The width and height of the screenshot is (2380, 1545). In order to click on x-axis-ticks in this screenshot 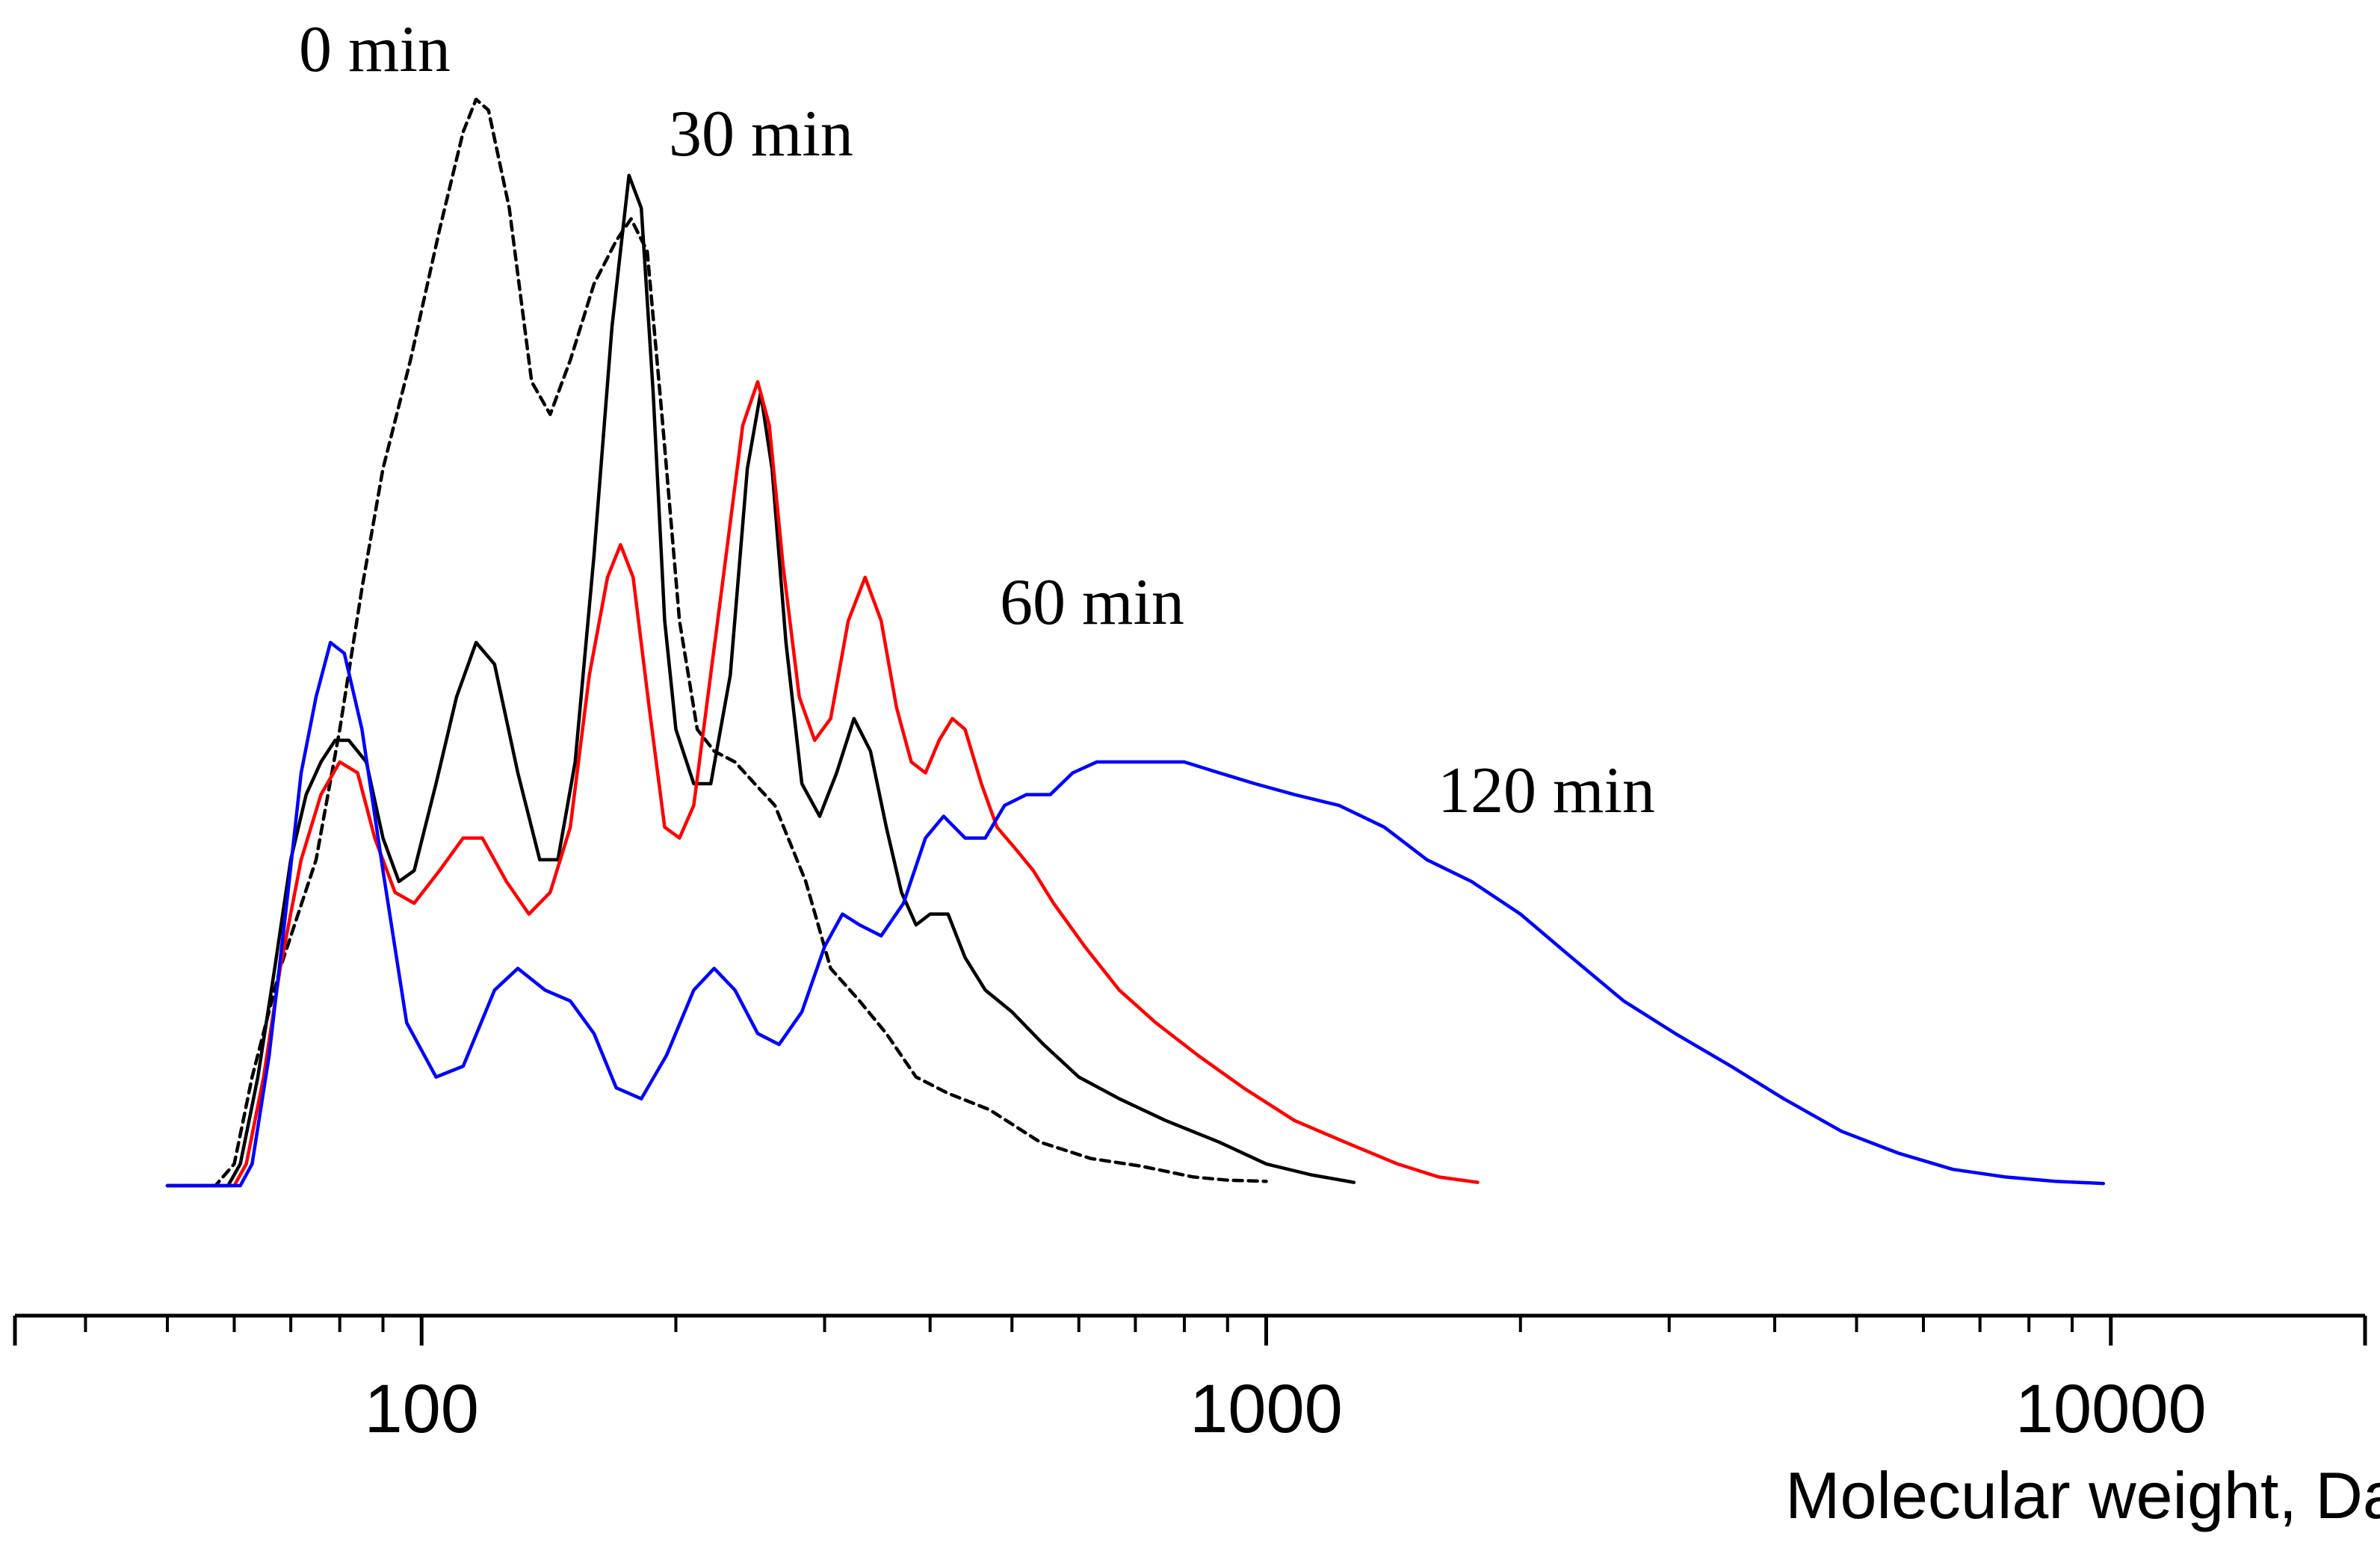, I will do `click(1190, 1331)`.